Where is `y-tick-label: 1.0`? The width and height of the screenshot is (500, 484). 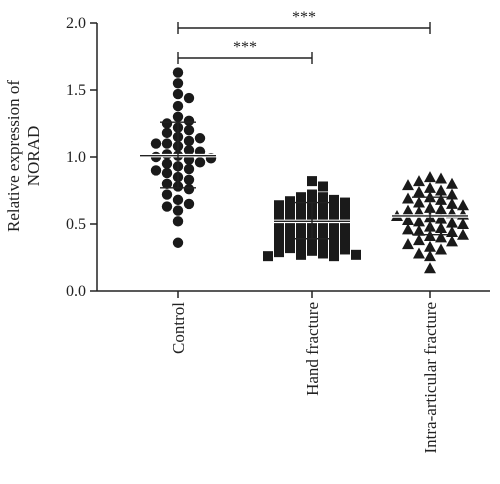
y-tick-label: 1.0 is located at coordinates (76, 157).